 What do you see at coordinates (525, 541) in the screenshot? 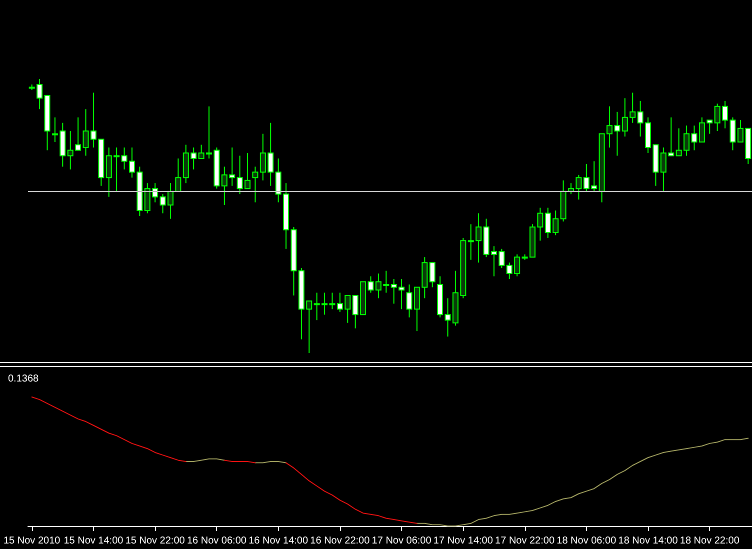
I see `x-tick-label: 17 Nov 22:00` at bounding box center [525, 541].